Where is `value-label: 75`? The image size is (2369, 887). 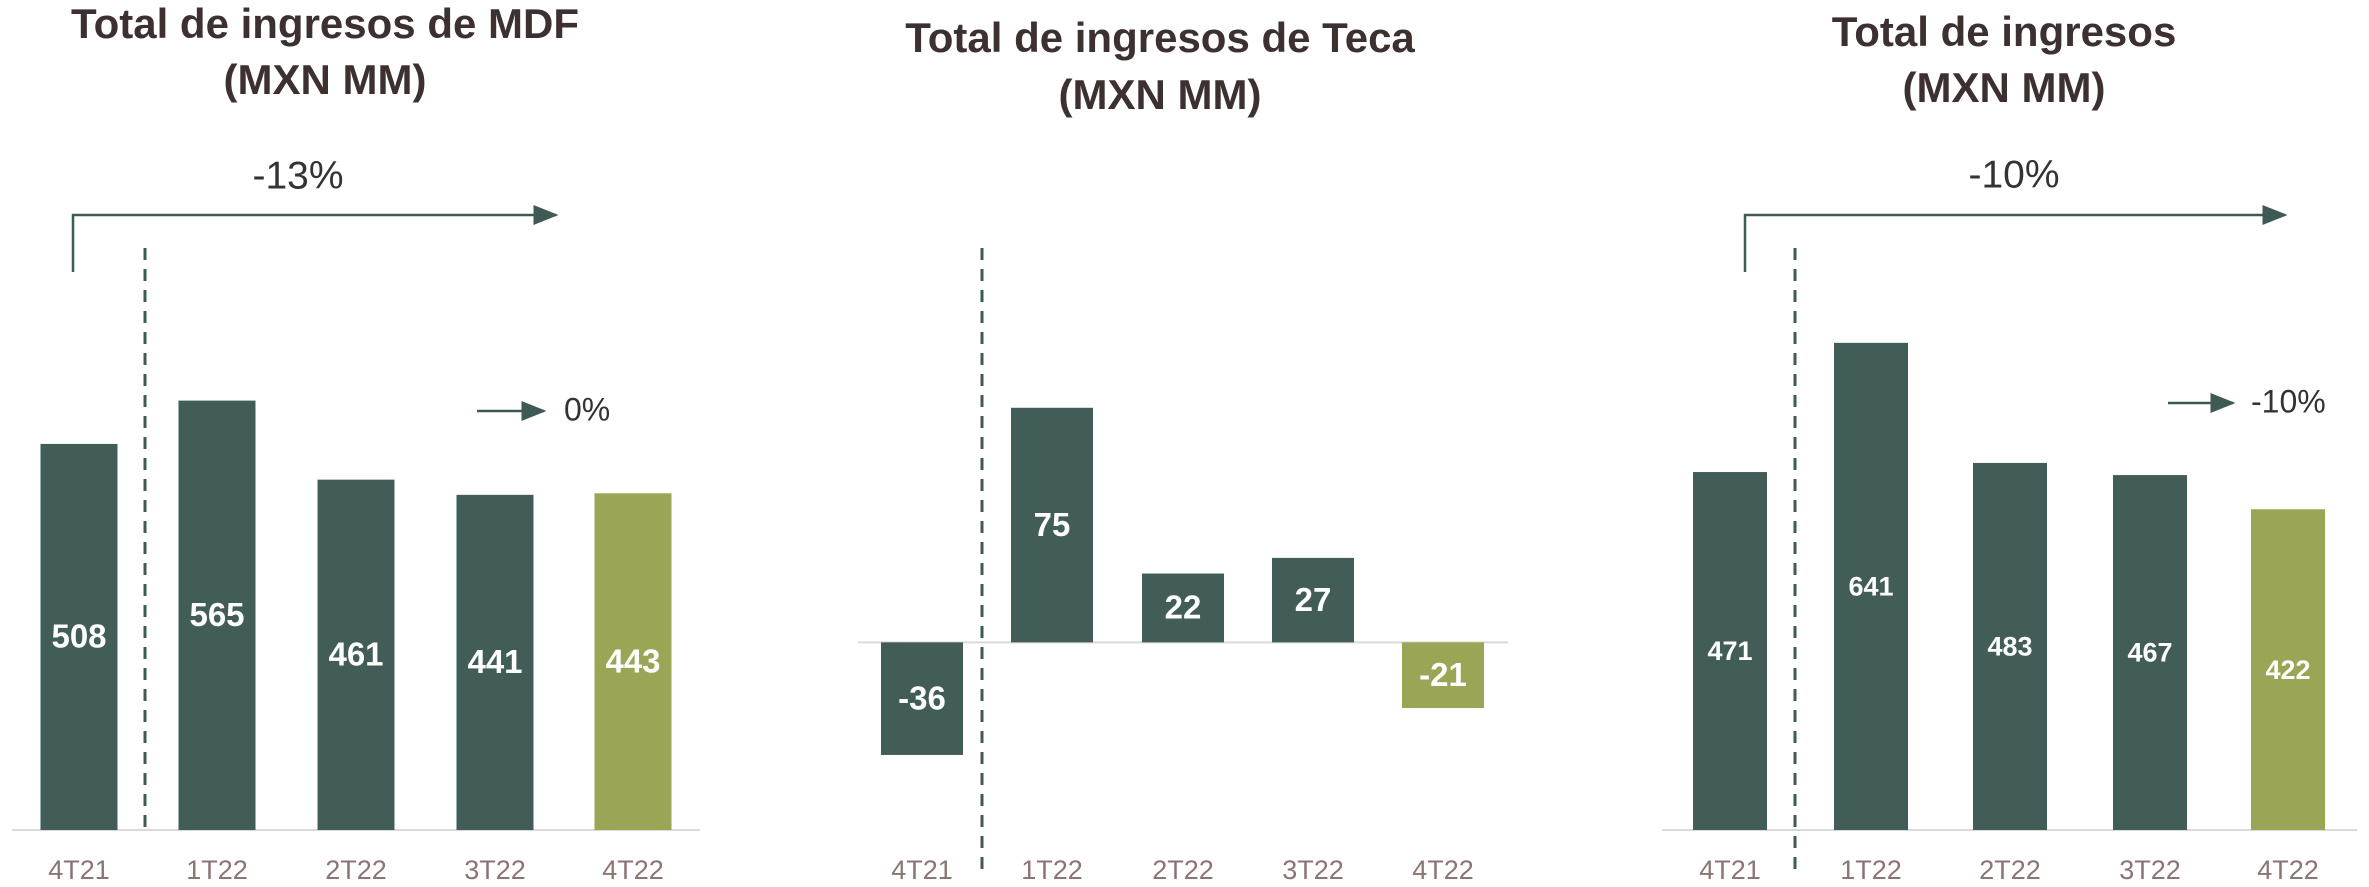
value-label: 75 is located at coordinates (1052, 524).